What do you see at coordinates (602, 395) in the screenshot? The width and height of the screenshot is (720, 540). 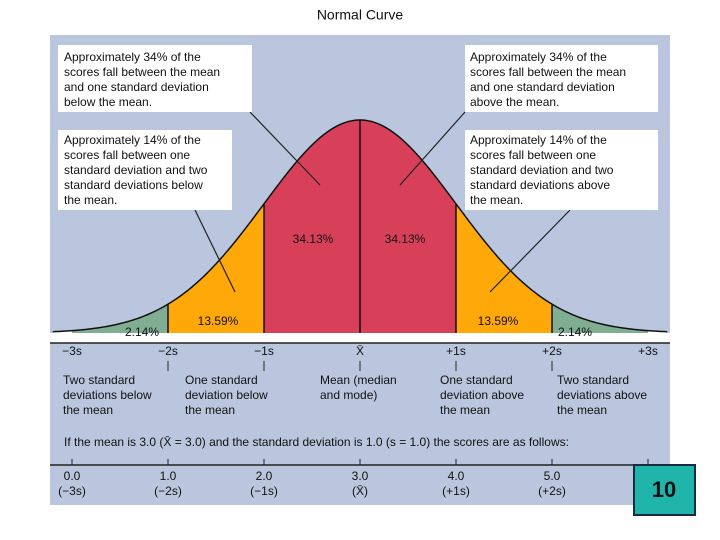 I see `description: deviations above` at bounding box center [602, 395].